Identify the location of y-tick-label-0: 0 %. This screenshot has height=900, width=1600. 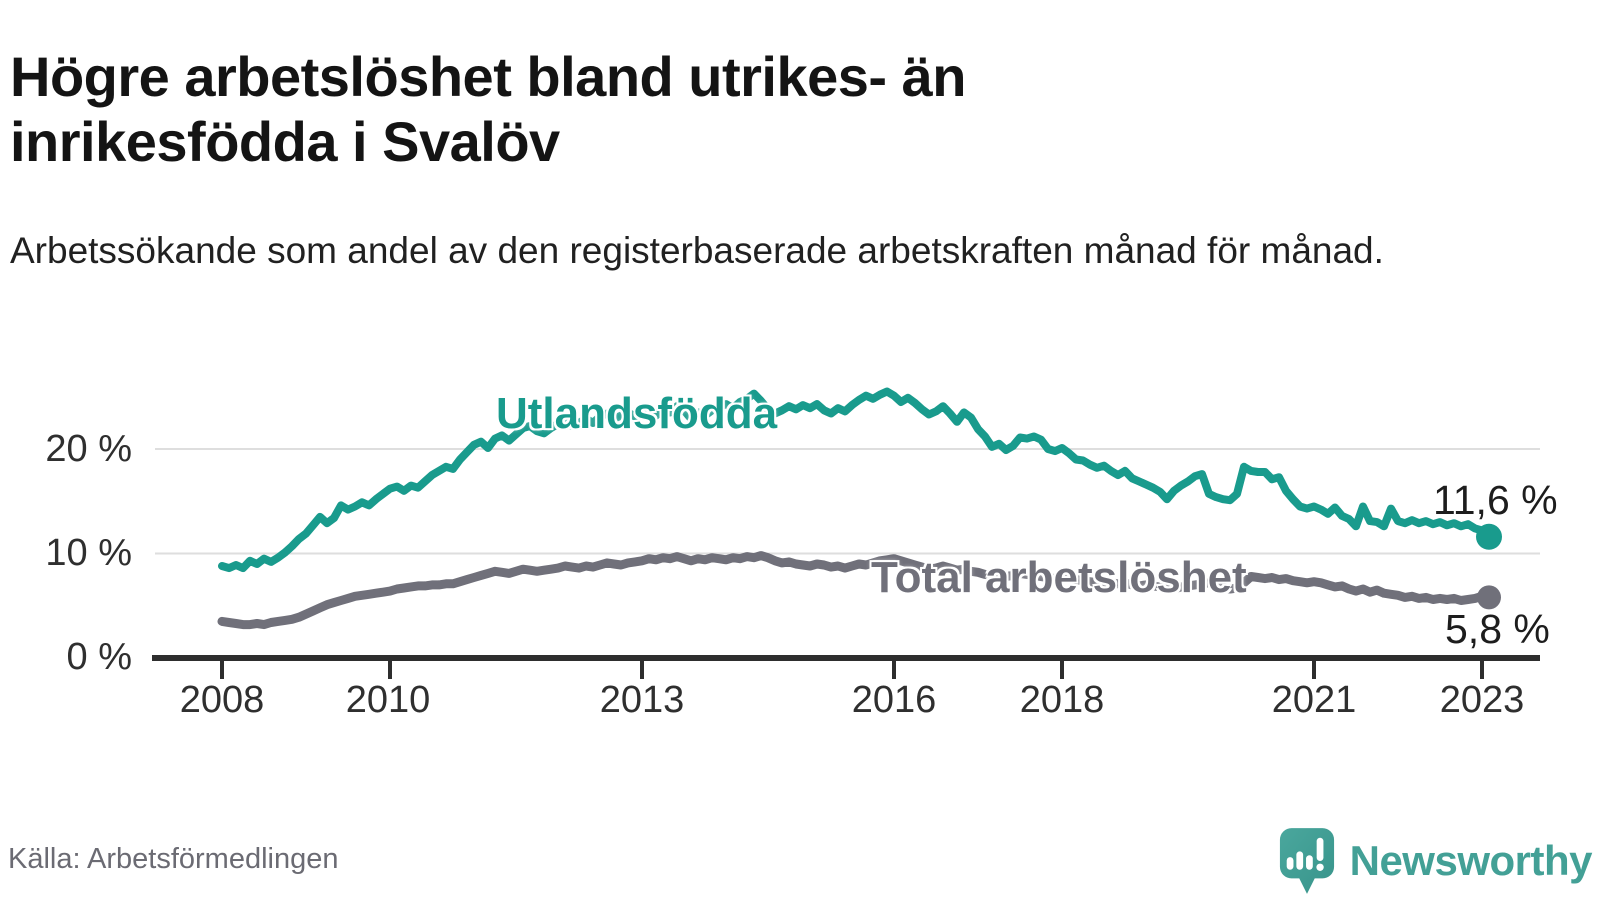
(99, 657).